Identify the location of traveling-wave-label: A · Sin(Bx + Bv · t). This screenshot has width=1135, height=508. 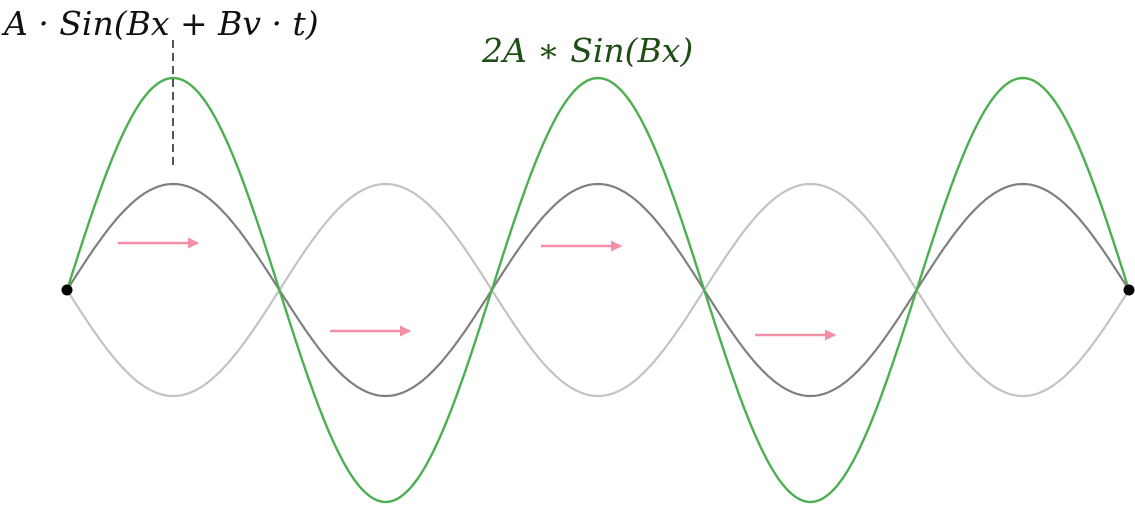
(160, 23).